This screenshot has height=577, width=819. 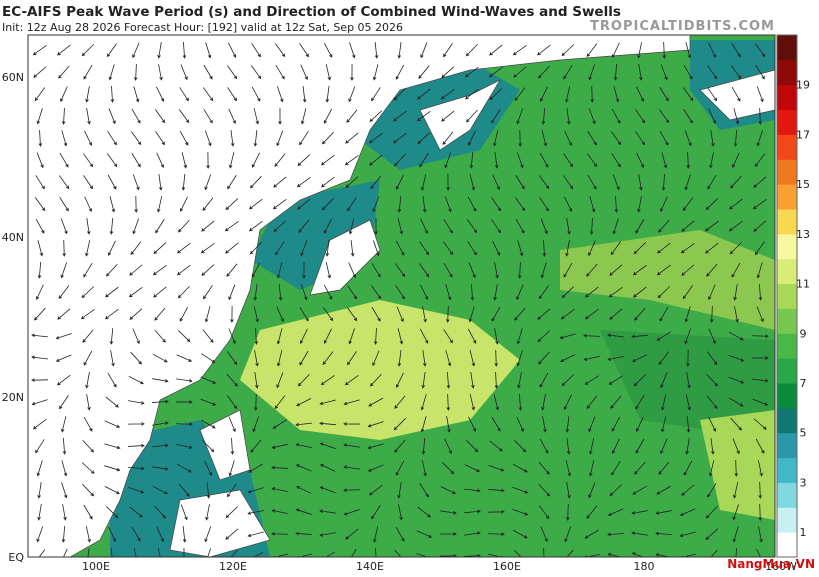 I want to click on lon-label: 180, so click(x=644, y=566).